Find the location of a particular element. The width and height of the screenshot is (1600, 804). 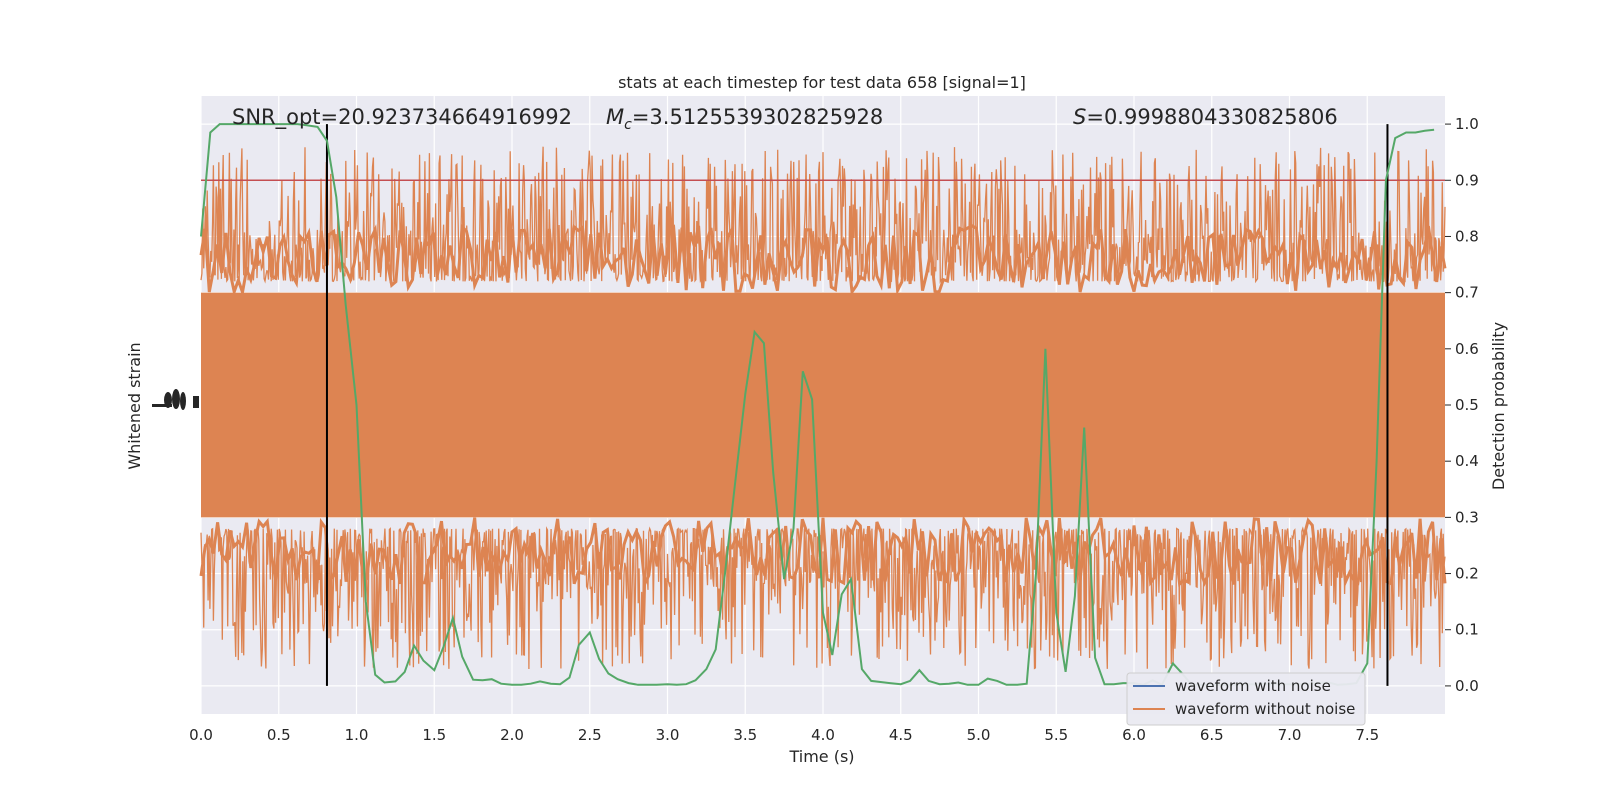

left-axis-tick-clutter is located at coordinates (175, 399).